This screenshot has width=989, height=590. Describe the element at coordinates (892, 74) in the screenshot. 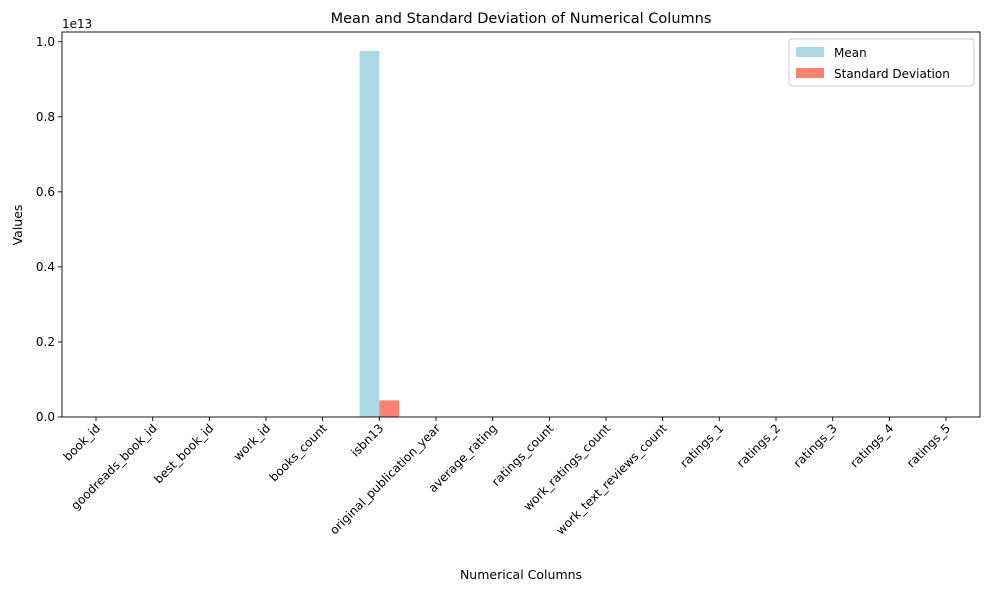

I see `legend-label: Standard Deviation` at that location.